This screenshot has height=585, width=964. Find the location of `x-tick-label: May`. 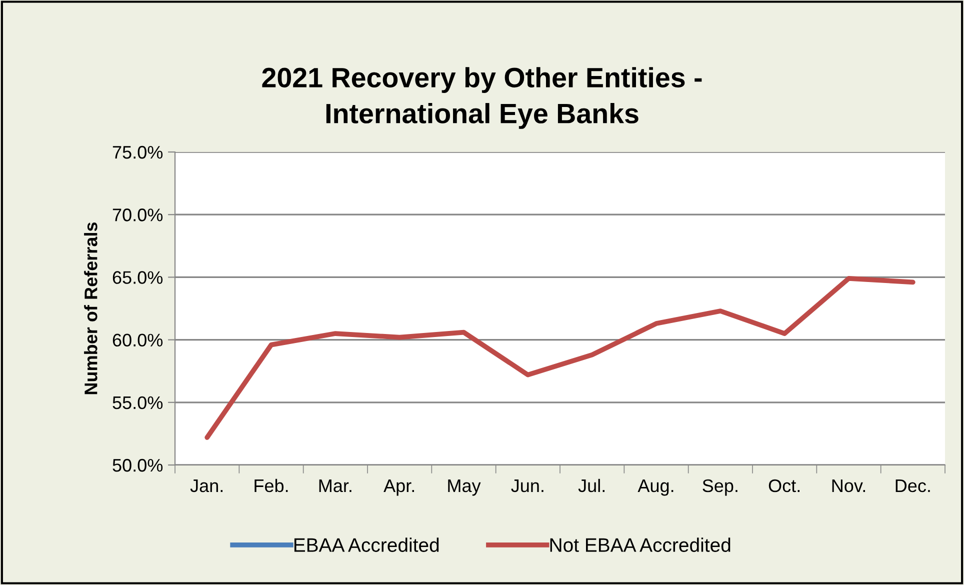

x-tick-label: May is located at coordinates (464, 488).